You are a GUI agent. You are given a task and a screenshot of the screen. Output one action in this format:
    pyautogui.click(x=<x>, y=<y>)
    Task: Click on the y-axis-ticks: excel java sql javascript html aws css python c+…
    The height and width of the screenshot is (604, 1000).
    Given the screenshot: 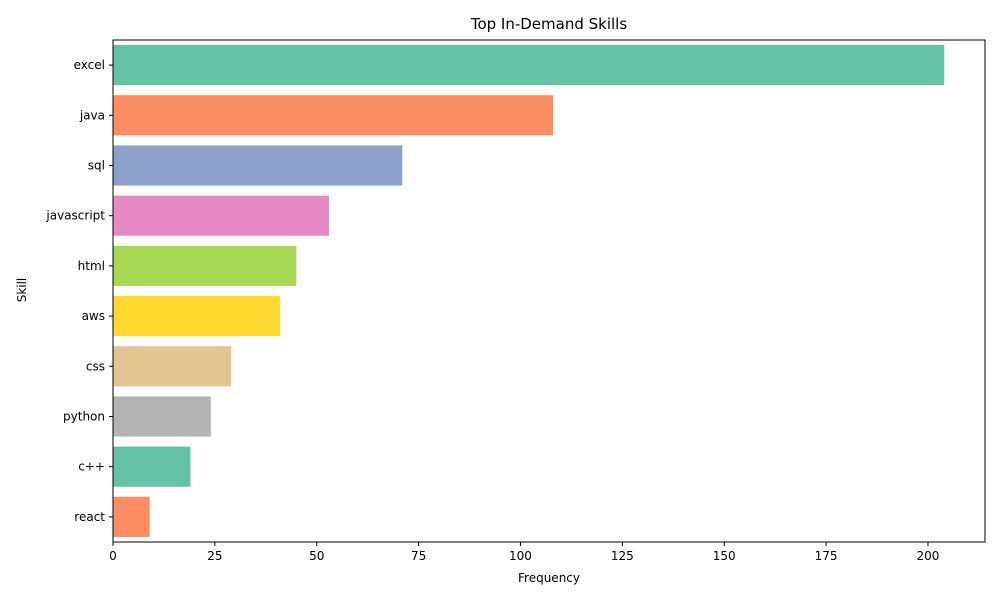 What is the action you would take?
    pyautogui.click(x=79, y=291)
    